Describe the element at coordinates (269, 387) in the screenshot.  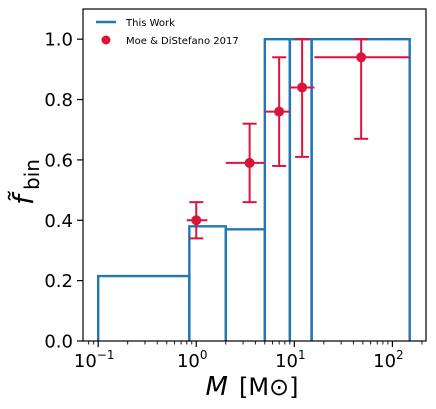
I see `x-axis-label-unit: [M⊙]` at that location.